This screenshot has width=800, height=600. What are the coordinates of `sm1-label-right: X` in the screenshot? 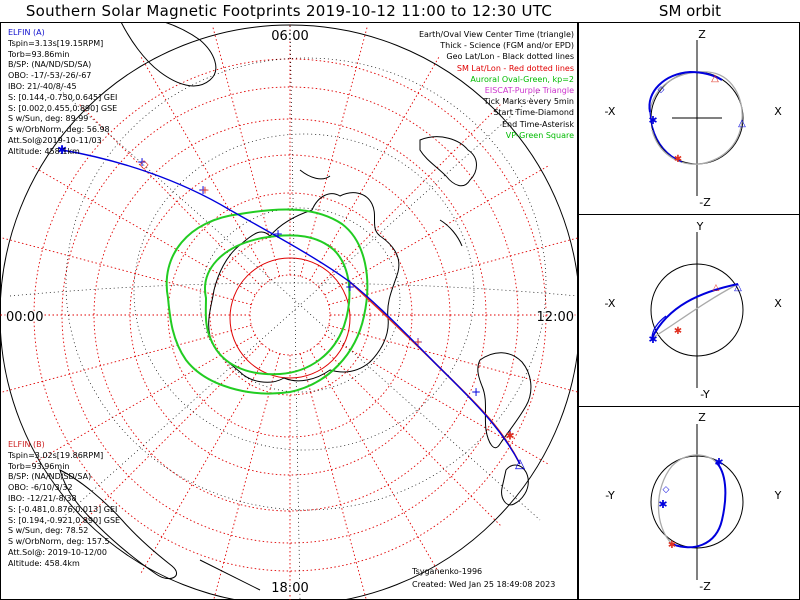 It's located at (778, 111).